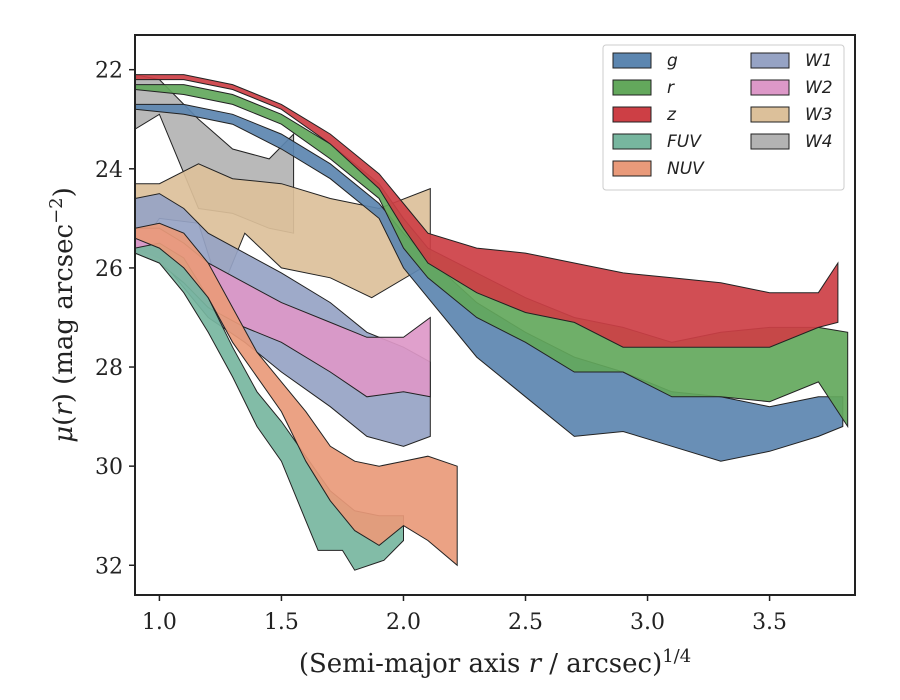 The width and height of the screenshot is (900, 700). Describe the element at coordinates (632, 114) in the screenshot. I see `legend-swatch-z` at that location.